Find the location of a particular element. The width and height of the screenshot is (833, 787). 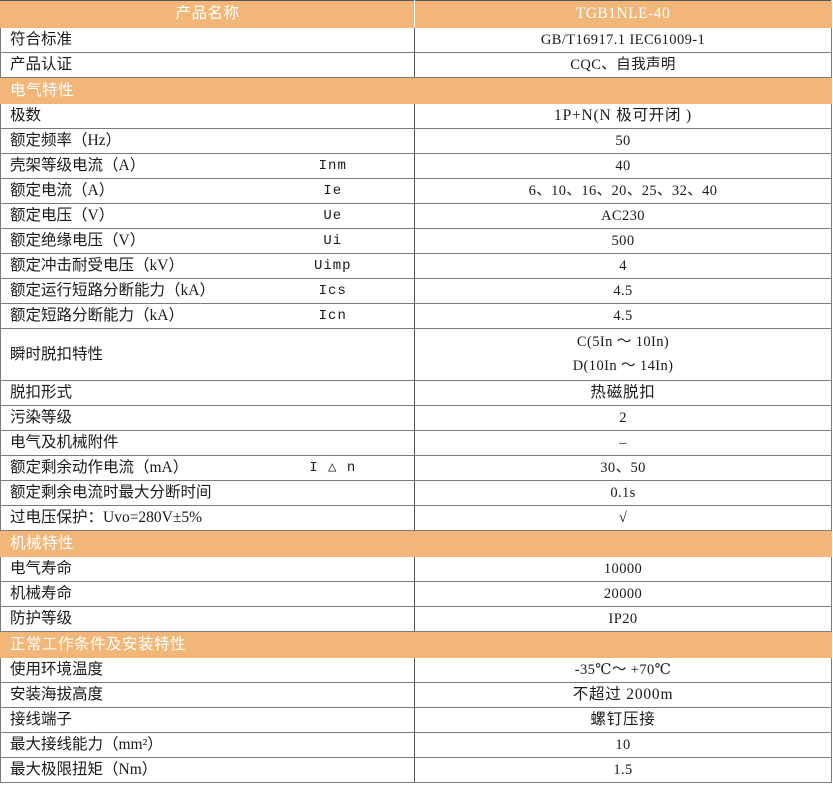

table-header-row: 产品名称 TGB1NLE-40 is located at coordinates (416, 14).